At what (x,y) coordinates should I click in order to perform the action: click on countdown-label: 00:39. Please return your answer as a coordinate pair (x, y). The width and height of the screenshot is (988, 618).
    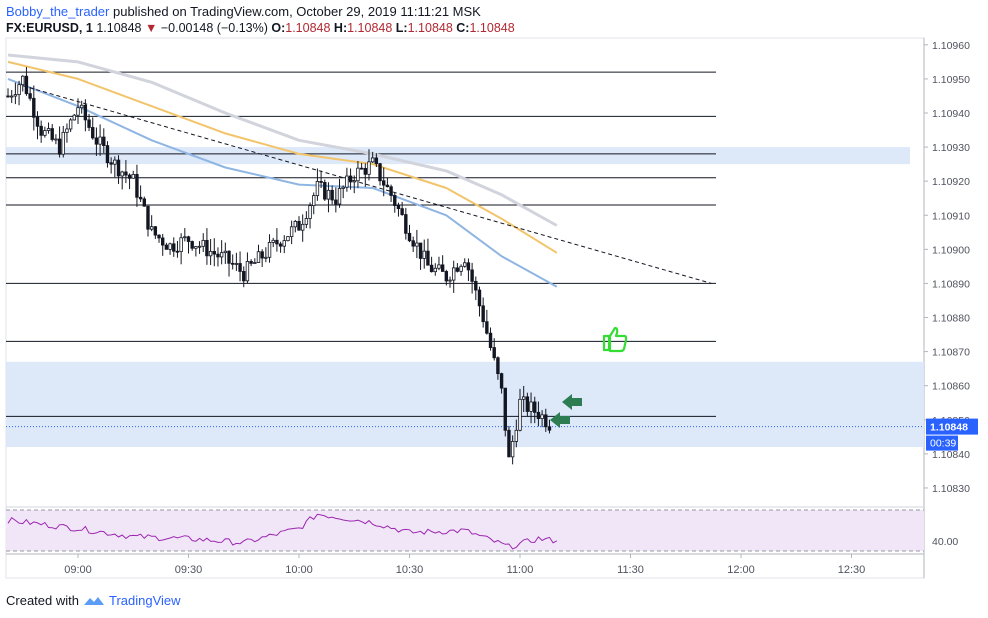
    Looking at the image, I should click on (943, 444).